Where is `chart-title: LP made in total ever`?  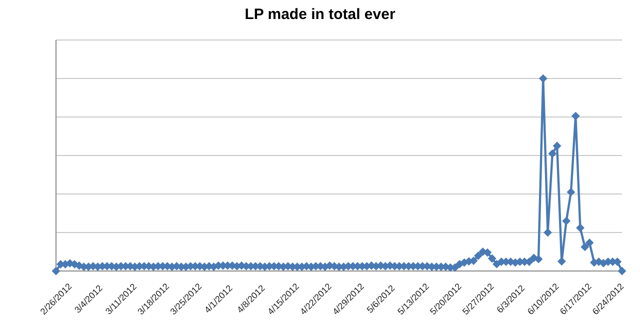
chart-title: LP made in total ever is located at coordinates (320, 14).